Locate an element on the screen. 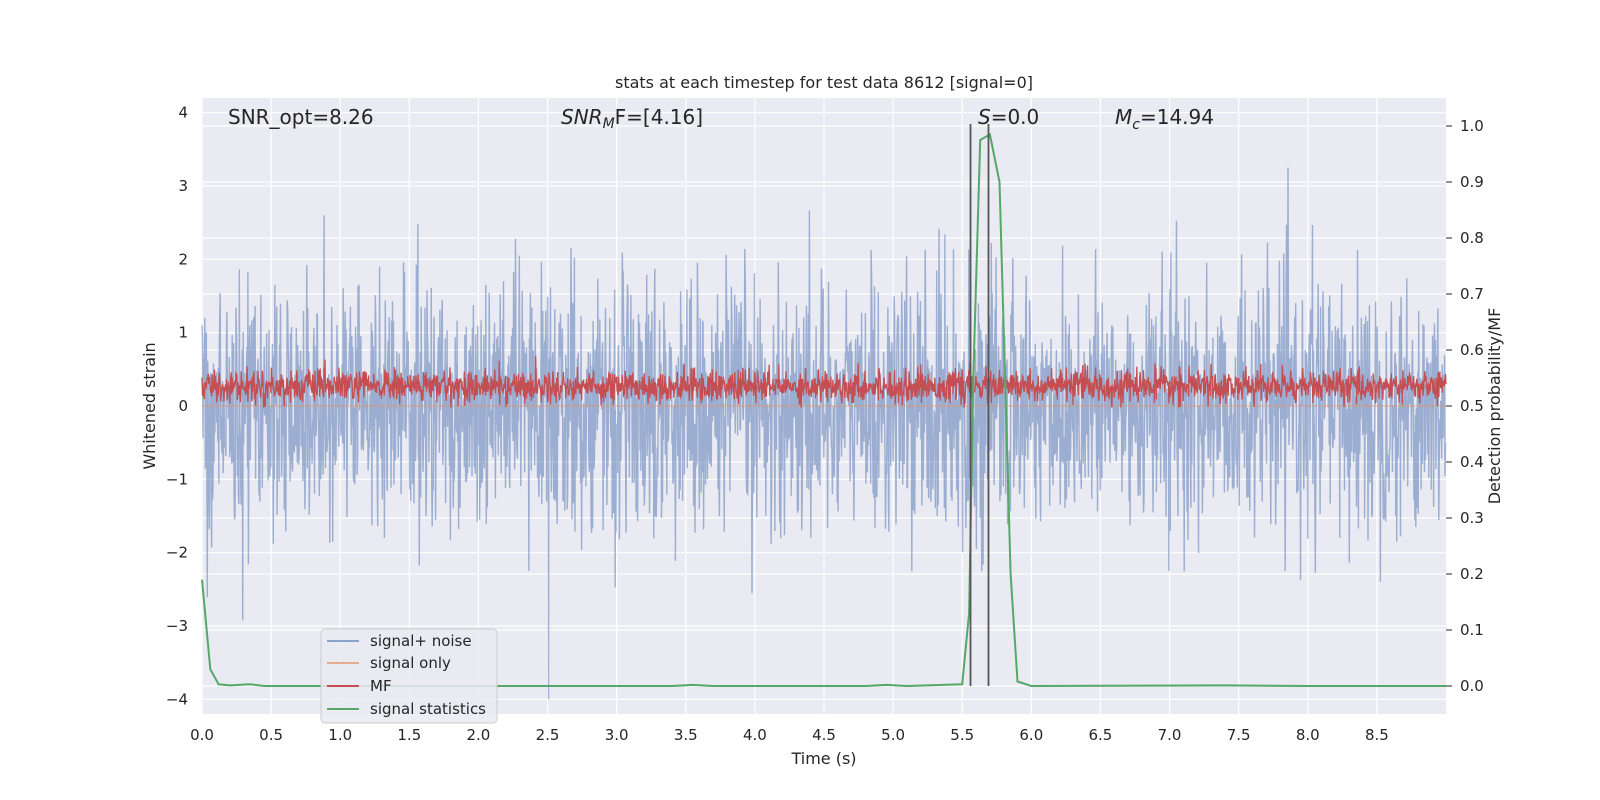 The height and width of the screenshot is (800, 1600). legend-label-mf: MF is located at coordinates (381, 686).